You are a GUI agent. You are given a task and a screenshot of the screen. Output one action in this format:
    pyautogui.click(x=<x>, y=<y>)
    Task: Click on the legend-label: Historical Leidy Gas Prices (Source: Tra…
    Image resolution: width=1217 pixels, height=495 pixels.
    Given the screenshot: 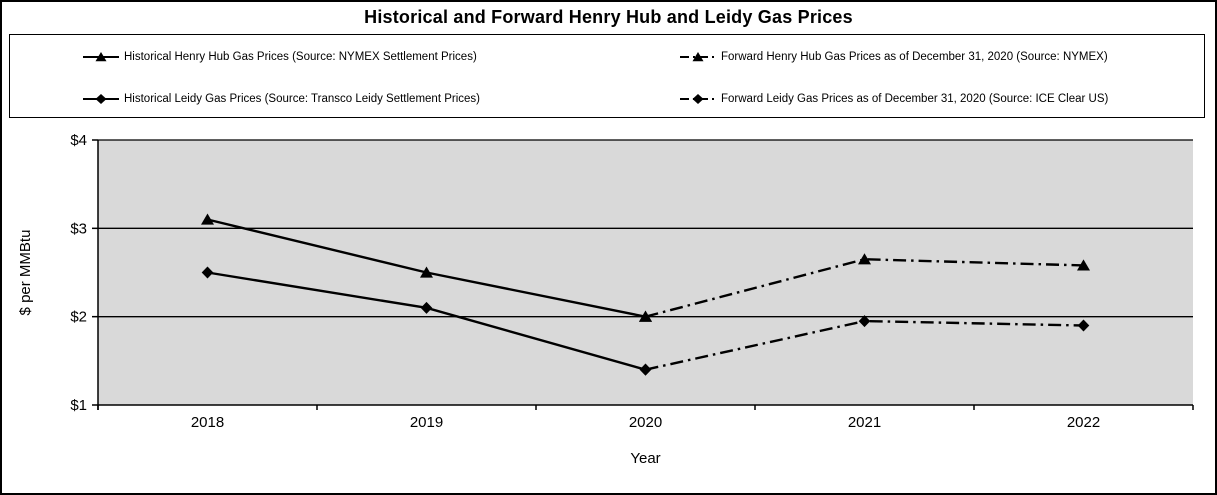 What is the action you would take?
    pyautogui.click(x=302, y=99)
    